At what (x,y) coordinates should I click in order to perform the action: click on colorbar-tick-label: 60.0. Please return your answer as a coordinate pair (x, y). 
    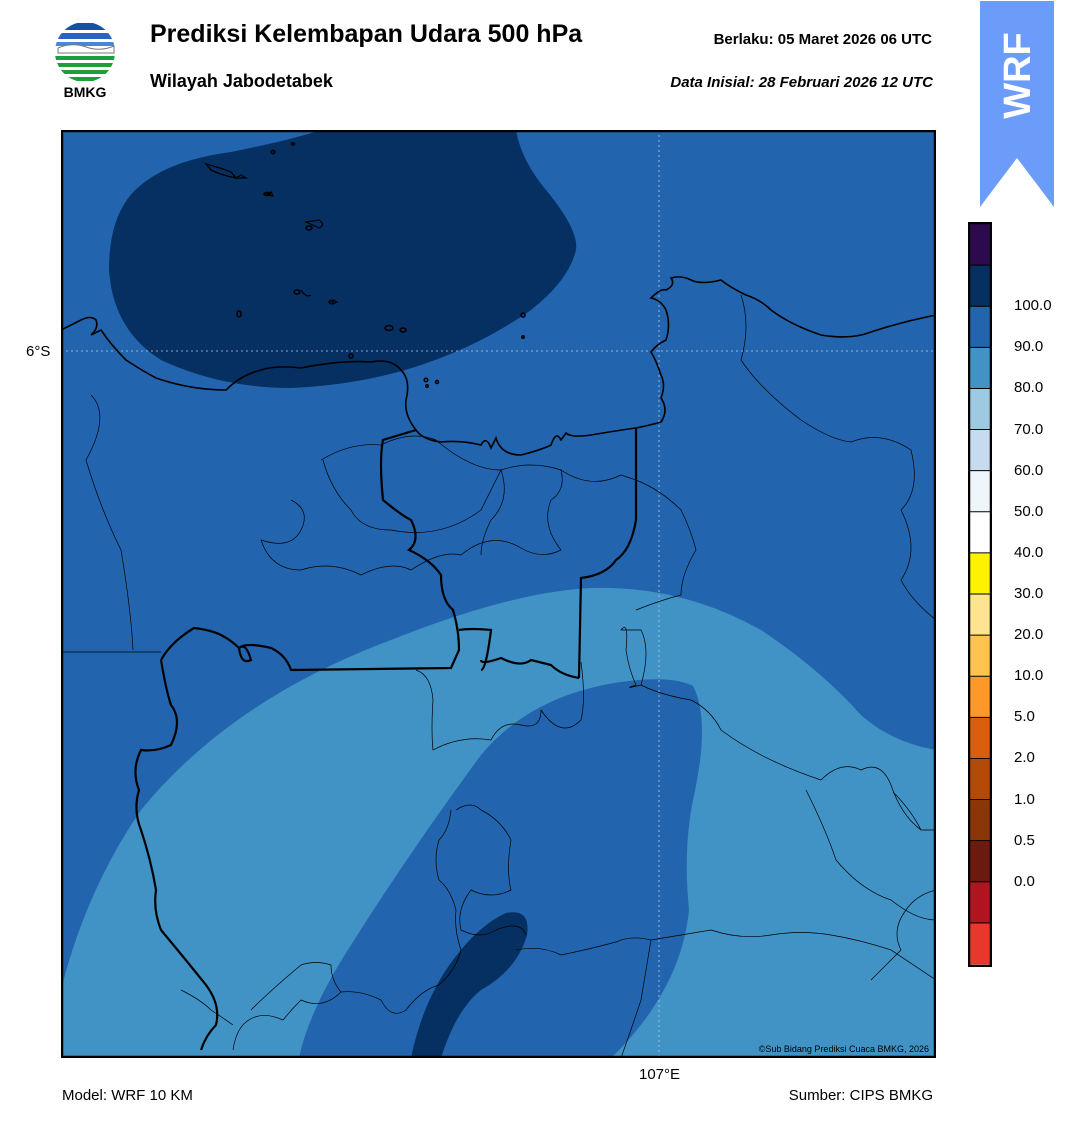
    Looking at the image, I should click on (1029, 470).